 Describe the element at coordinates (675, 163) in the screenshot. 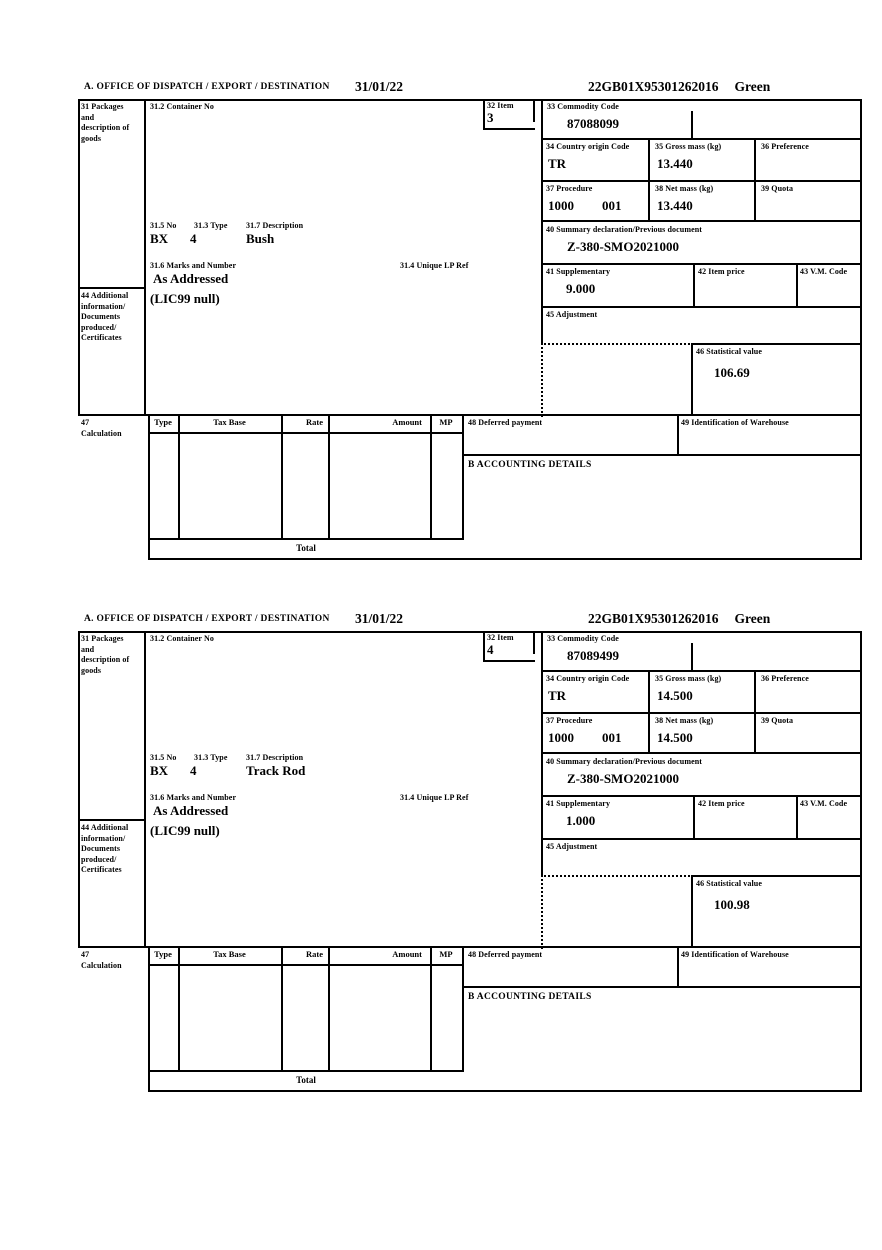

I see `gross-mass-value: 13.440` at that location.